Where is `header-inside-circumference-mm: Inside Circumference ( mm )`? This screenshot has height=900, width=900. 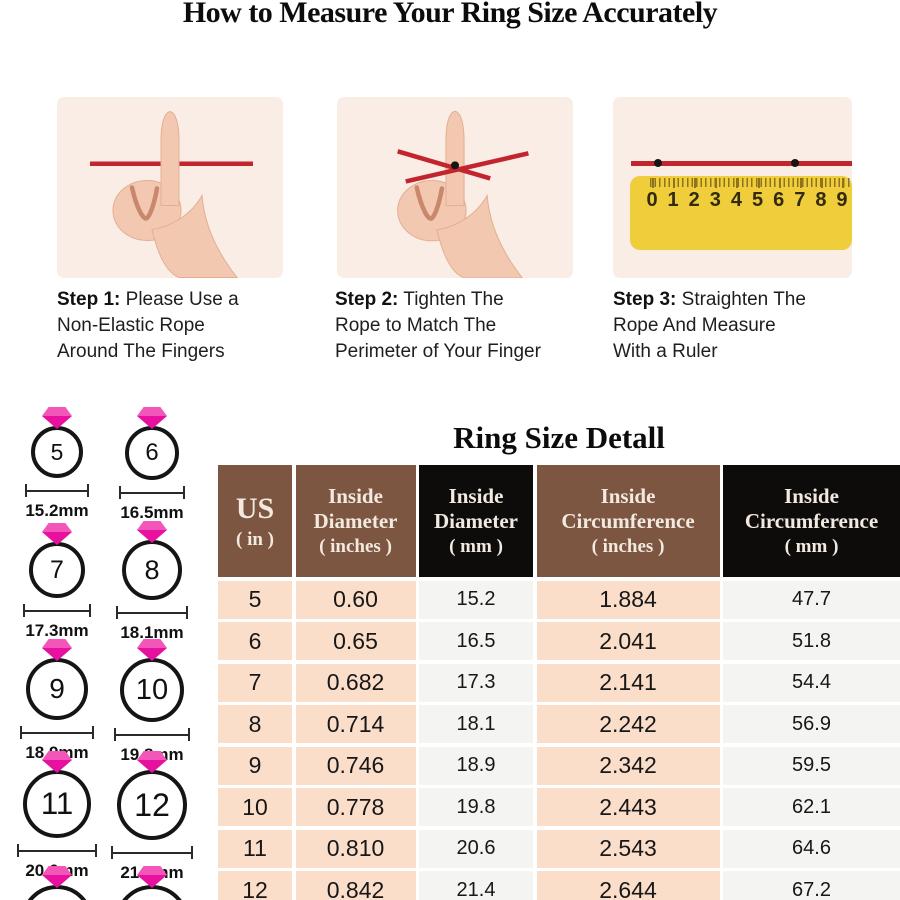
header-inside-circumference-mm: Inside Circumference ( mm ) is located at coordinates (811, 521).